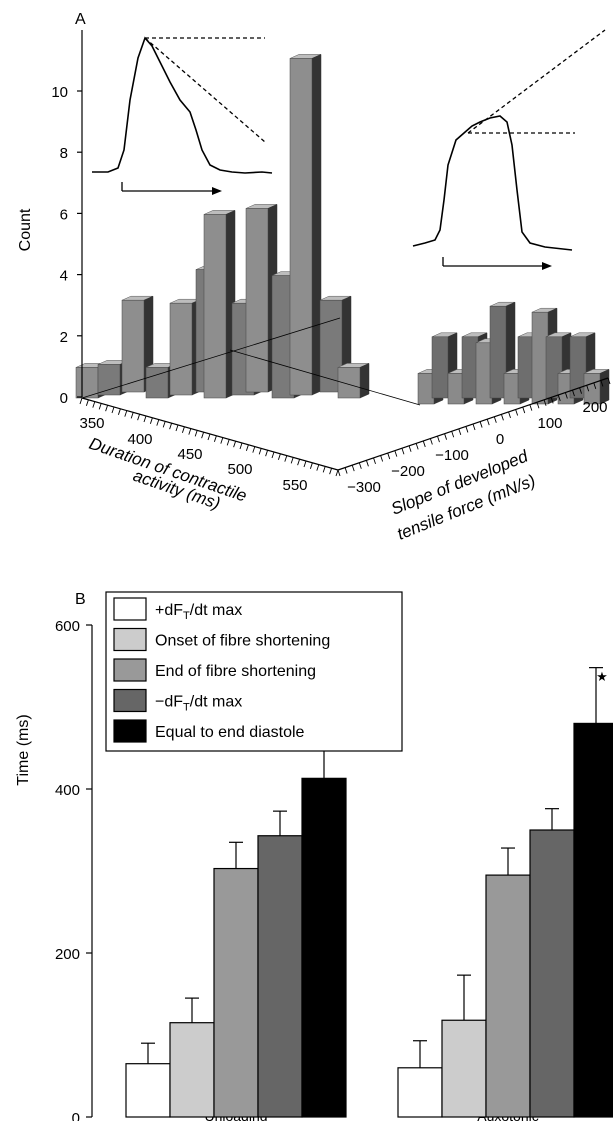 The width and height of the screenshot is (613, 1121). Describe the element at coordinates (23, 749) in the screenshot. I see `panel-b-y-axis-label: Time (ms)` at that location.